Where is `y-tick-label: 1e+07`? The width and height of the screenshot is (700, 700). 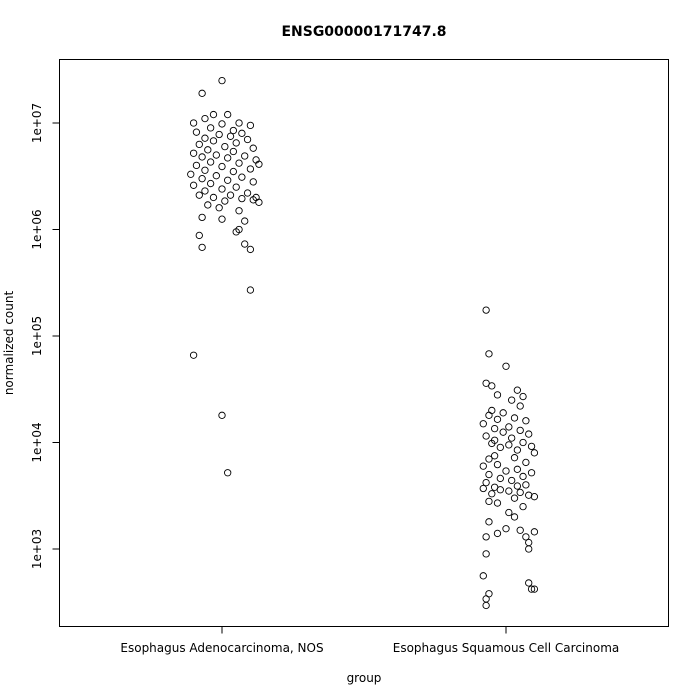 y-tick-label: 1e+07 is located at coordinates (37, 123).